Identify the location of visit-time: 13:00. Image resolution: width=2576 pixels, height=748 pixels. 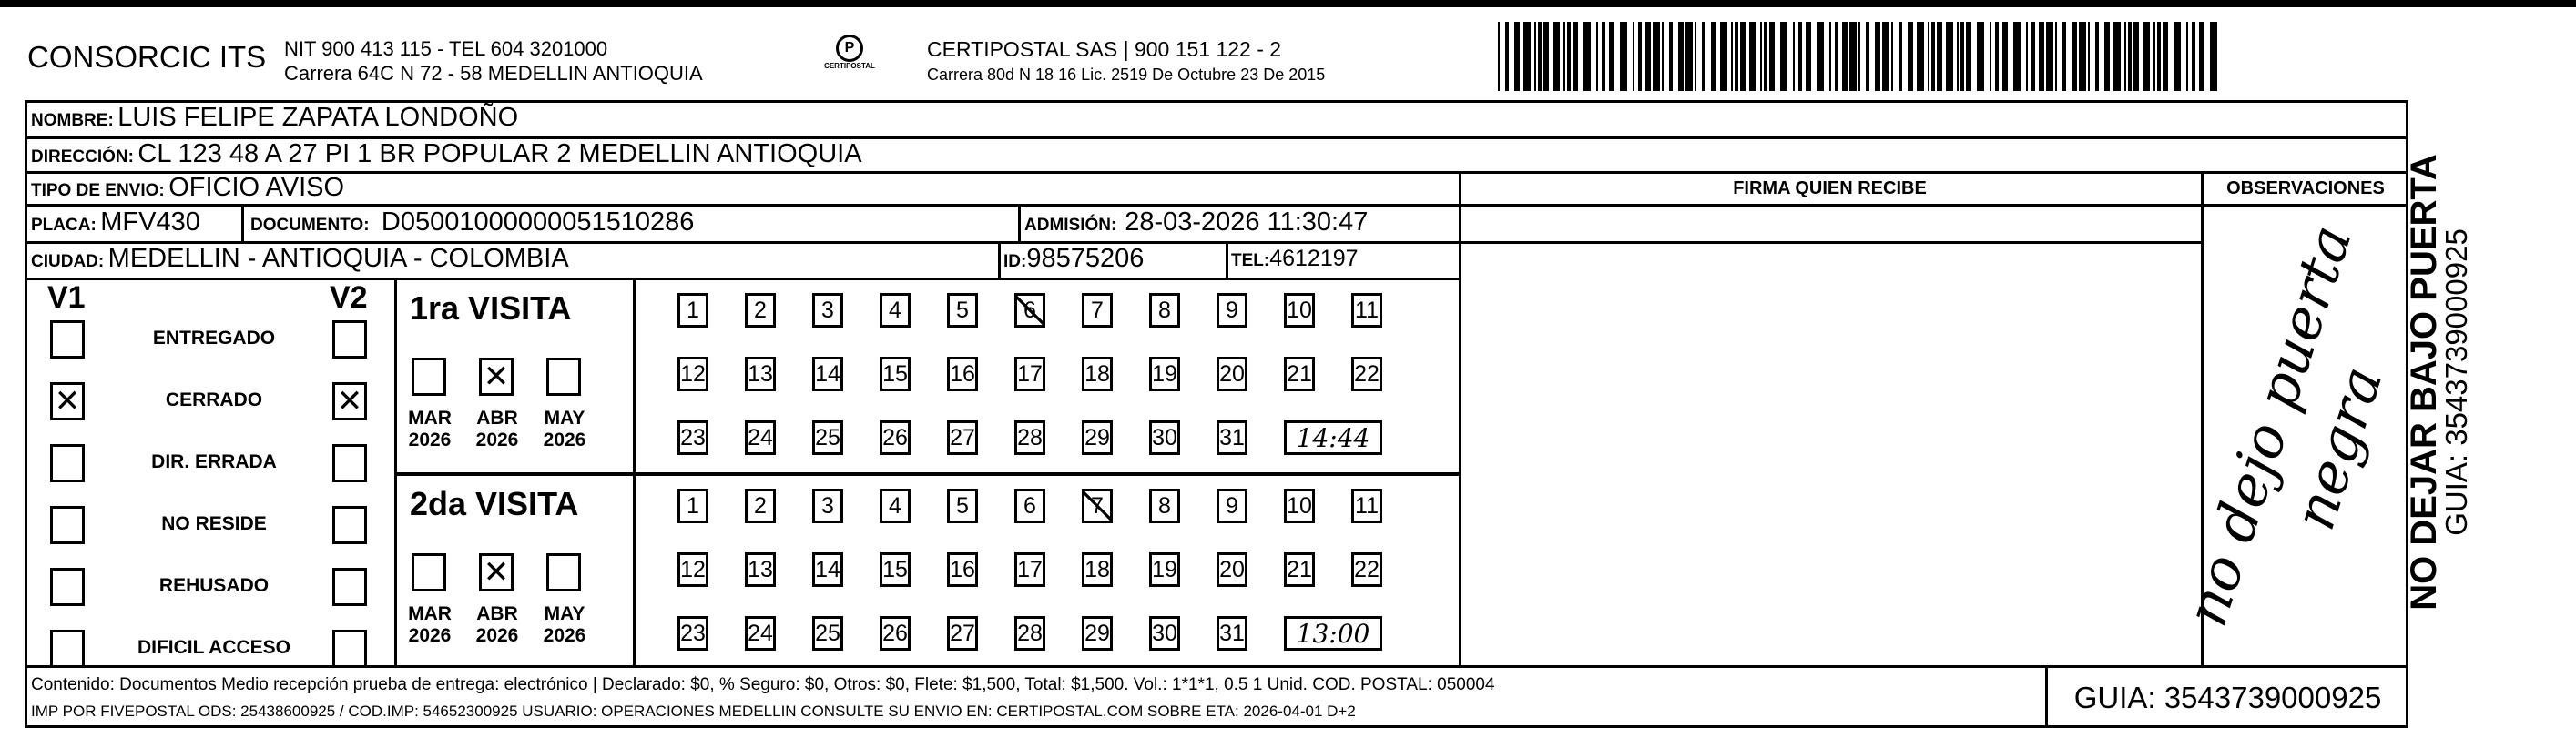
(1333, 633).